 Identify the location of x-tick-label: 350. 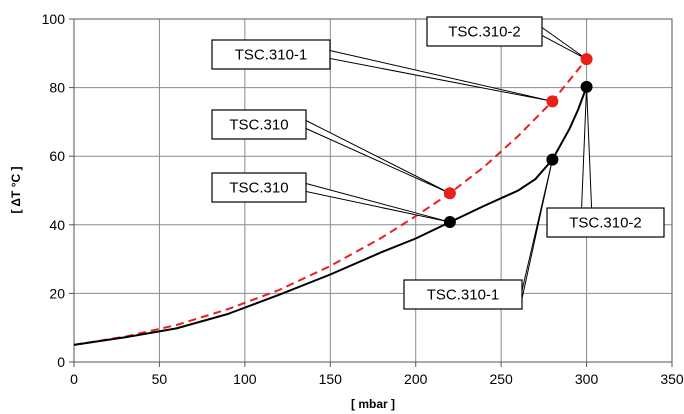
(672, 379).